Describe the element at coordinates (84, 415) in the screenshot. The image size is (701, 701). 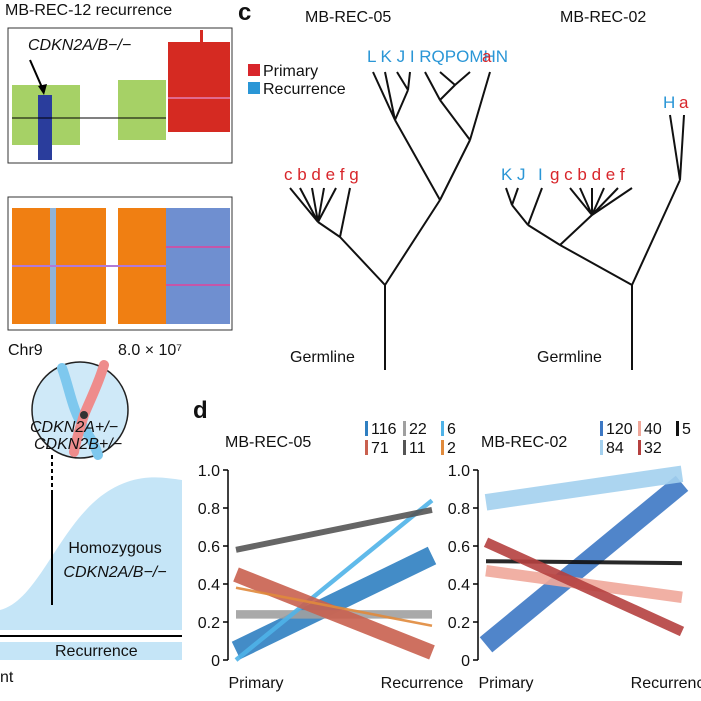
I see `centromere` at that location.